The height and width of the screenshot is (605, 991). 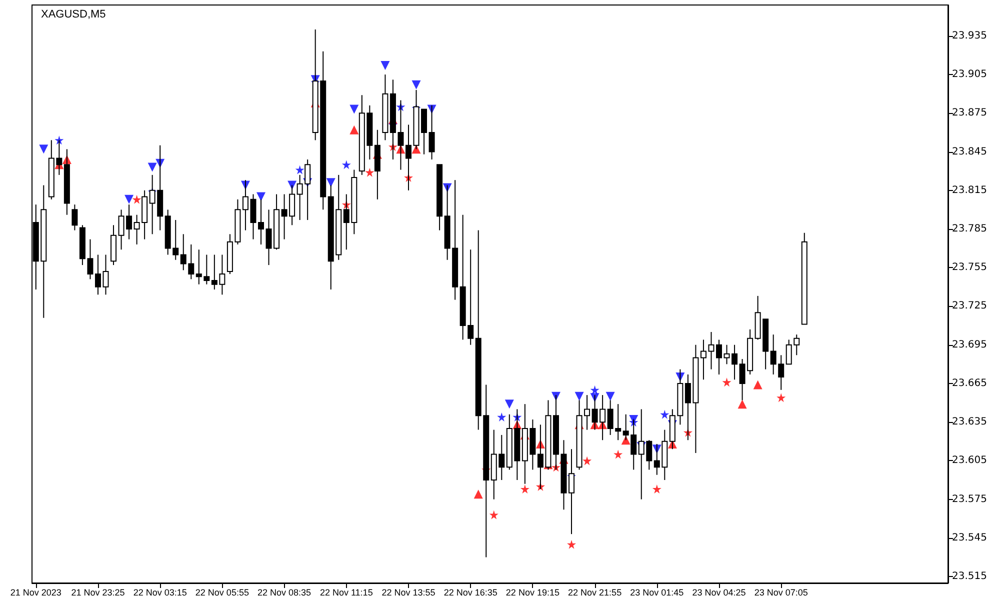 I want to click on x-tick-label: 23 Nov 07:05, so click(x=781, y=593).